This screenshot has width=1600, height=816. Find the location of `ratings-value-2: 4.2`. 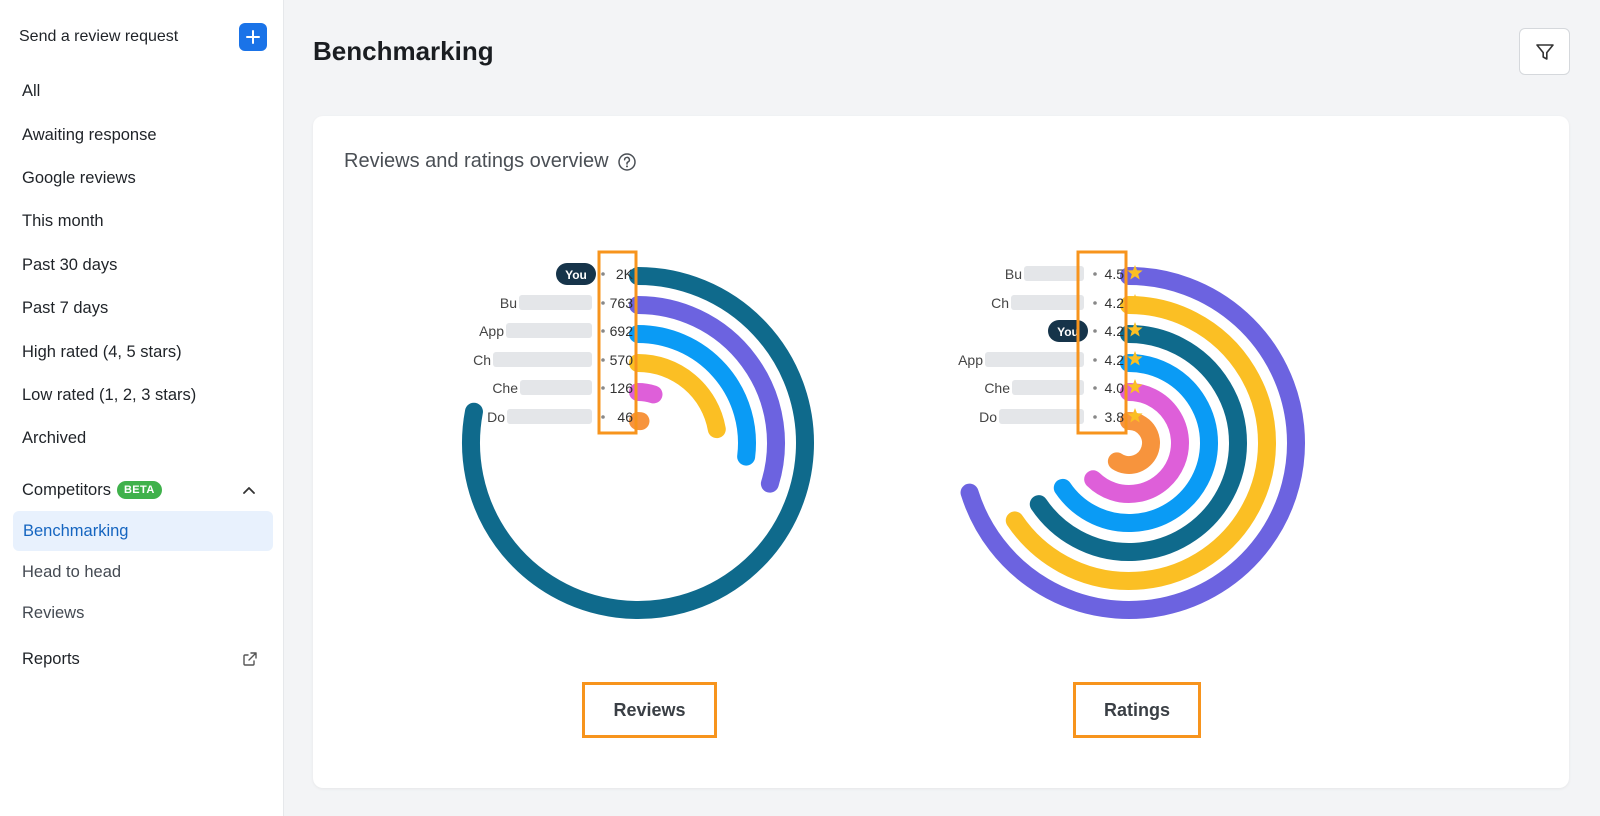

ratings-value-2: 4.2 is located at coordinates (1115, 331).